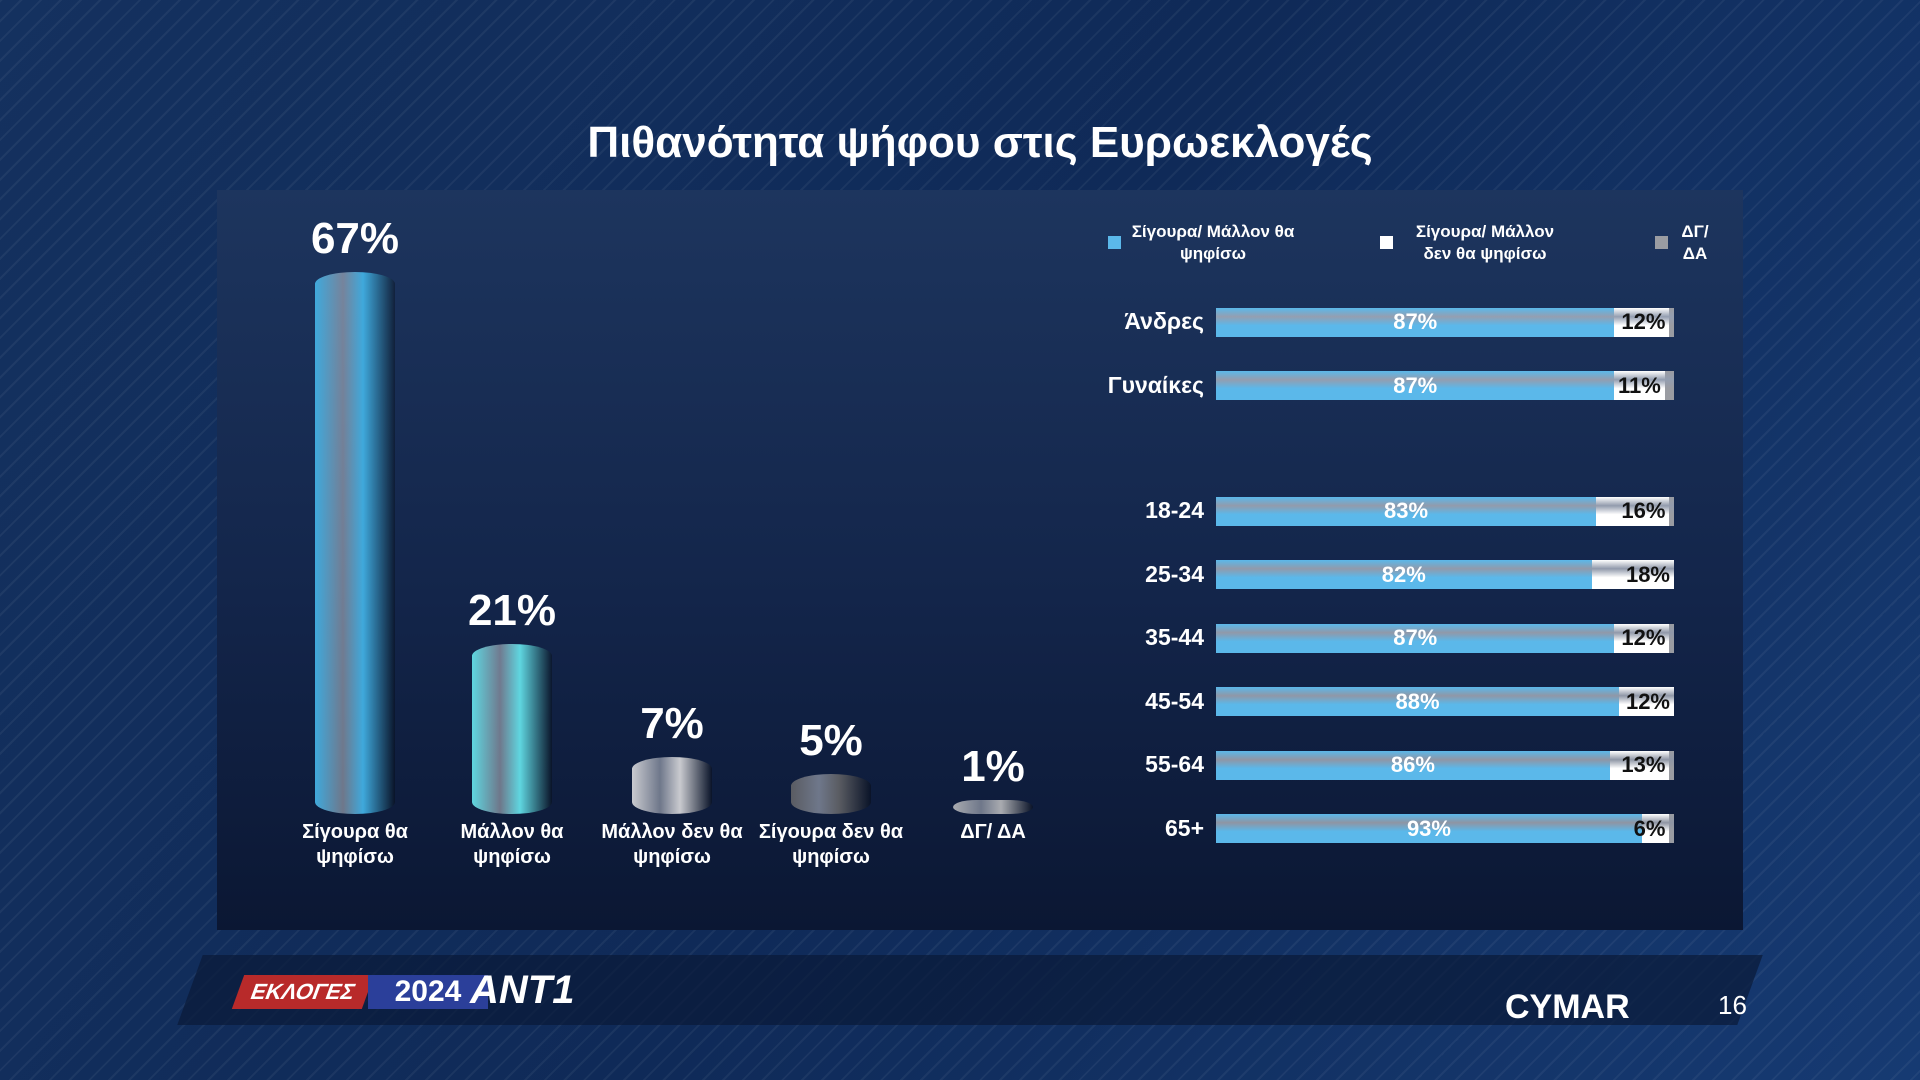 The height and width of the screenshot is (1080, 1920). I want to click on data-label: 93%, so click(1428, 828).